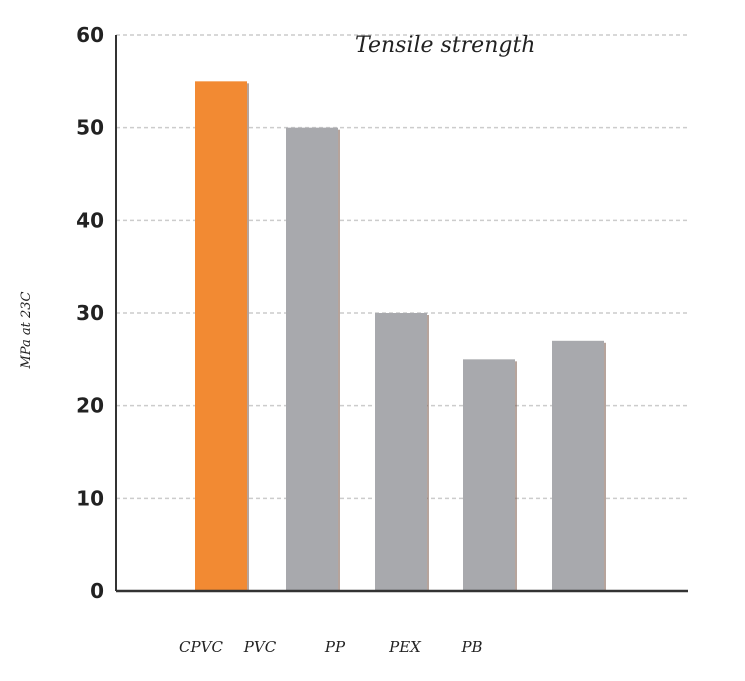 This screenshot has height=681, width=745. I want to click on y-tick-label: 20, so click(90, 406).